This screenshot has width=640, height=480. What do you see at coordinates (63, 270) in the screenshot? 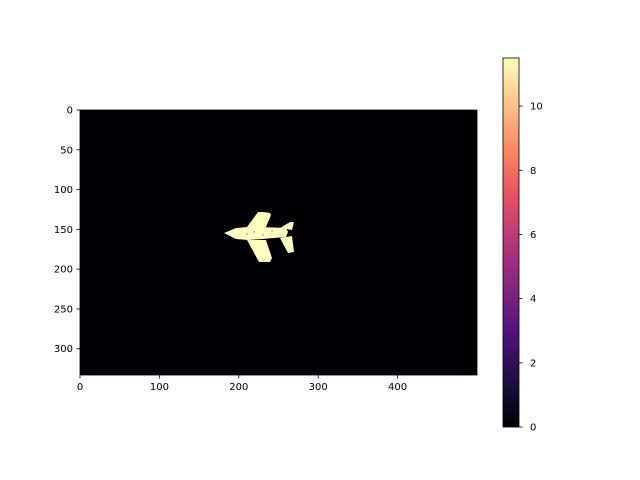
I see `y-tick-label: 200` at bounding box center [63, 270].